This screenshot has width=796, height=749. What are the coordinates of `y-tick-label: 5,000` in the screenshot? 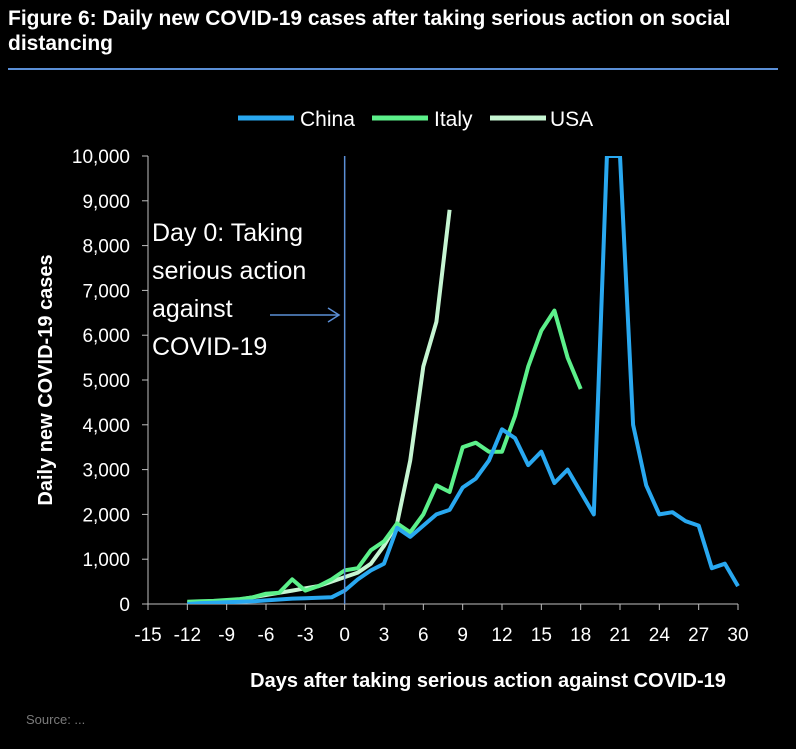 It's located at (106, 381).